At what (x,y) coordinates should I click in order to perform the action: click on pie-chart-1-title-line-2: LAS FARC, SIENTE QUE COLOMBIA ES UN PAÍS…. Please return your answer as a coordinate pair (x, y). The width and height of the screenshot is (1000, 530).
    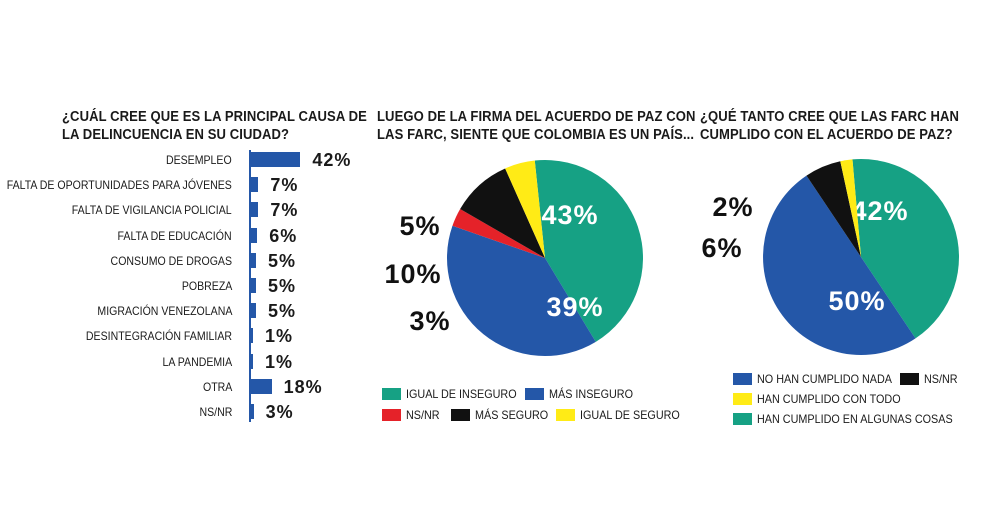
    Looking at the image, I should click on (536, 135).